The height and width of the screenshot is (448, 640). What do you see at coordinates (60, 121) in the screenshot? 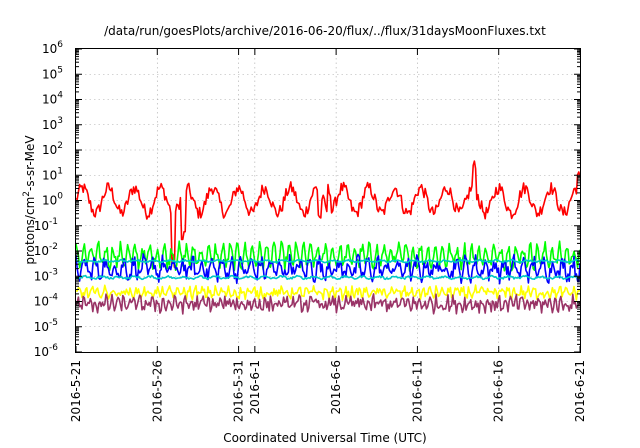
I see `y-tick-exp: 3` at bounding box center [60, 121].